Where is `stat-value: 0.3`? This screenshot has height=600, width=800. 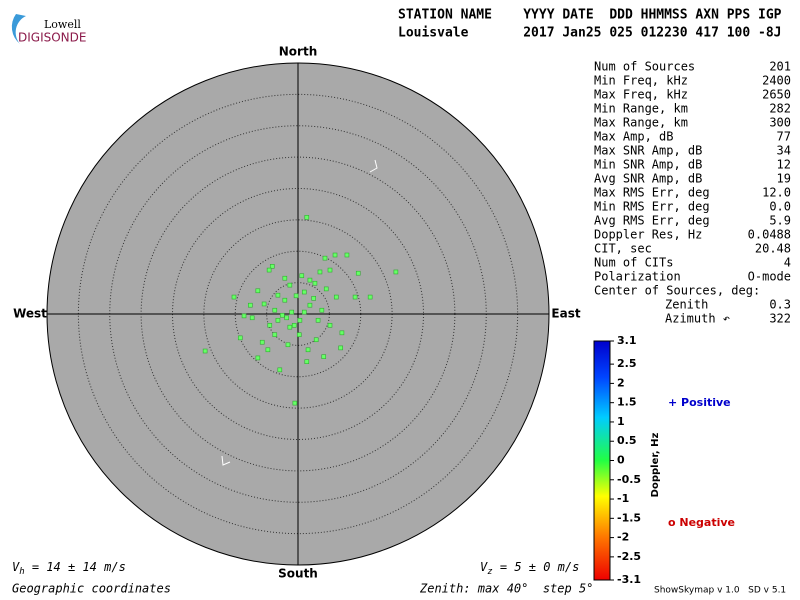 stat-value: 0.3 is located at coordinates (780, 305).